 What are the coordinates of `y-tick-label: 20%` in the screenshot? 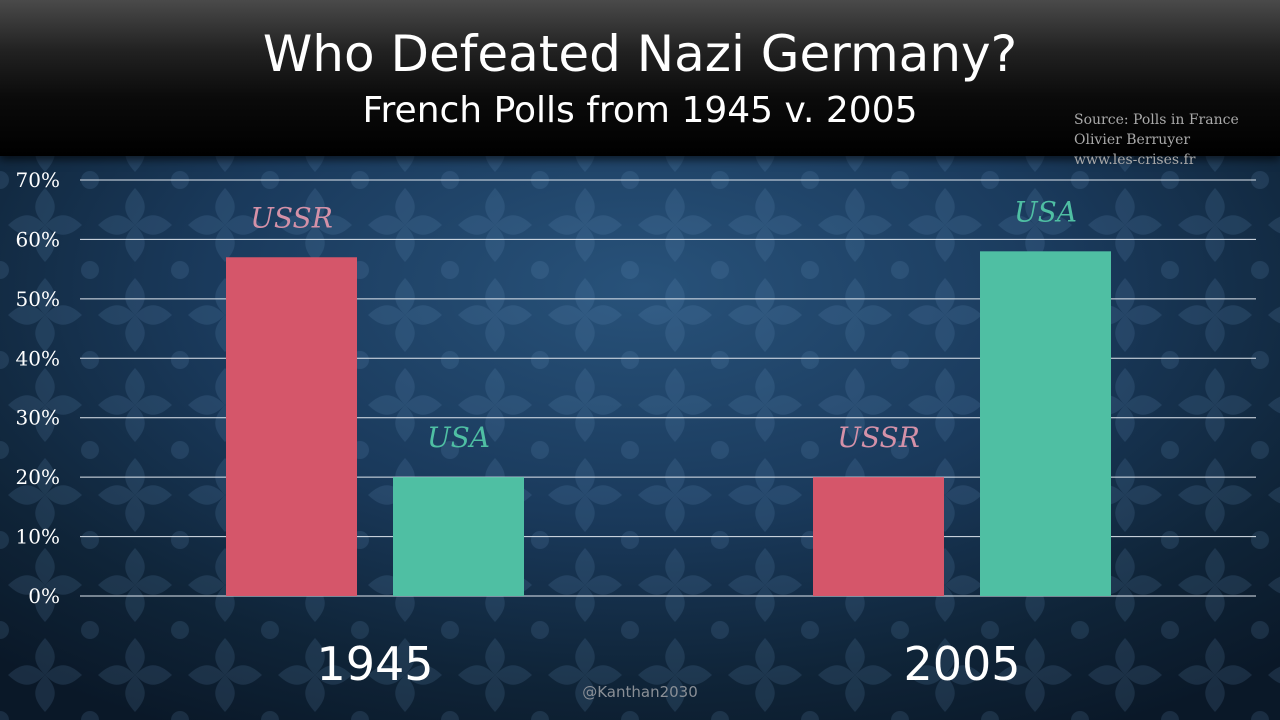 It's located at (38, 477).